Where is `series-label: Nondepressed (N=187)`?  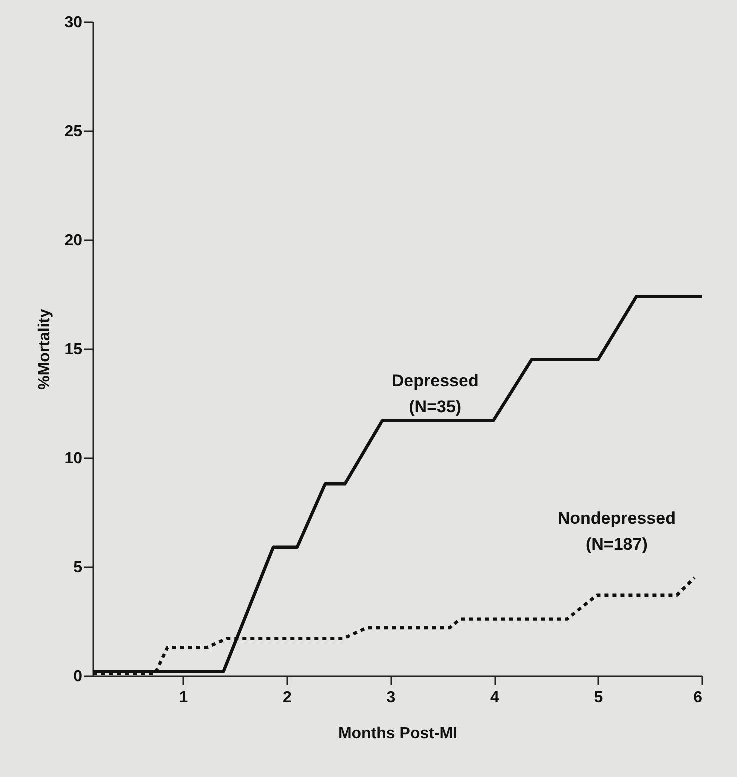
series-label: Nondepressed (N=187) is located at coordinates (617, 531).